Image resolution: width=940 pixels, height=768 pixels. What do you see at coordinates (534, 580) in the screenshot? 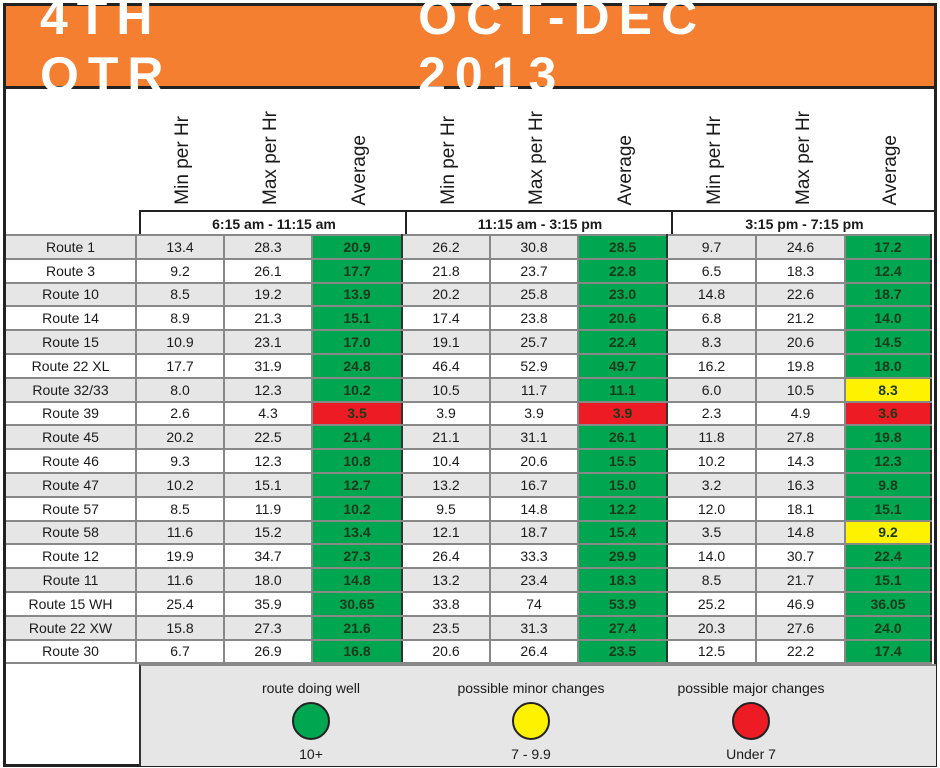
I see `max-cell: 23.4` at bounding box center [534, 580].